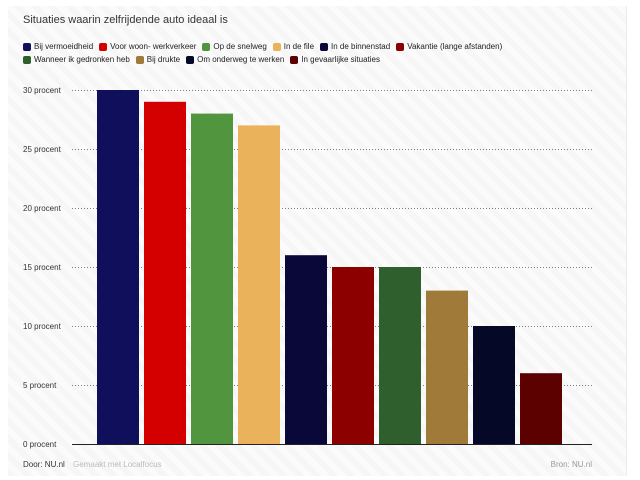 The width and height of the screenshot is (640, 480). What do you see at coordinates (241, 59) in the screenshot?
I see `legend-label: Om onderweg te werken` at bounding box center [241, 59].